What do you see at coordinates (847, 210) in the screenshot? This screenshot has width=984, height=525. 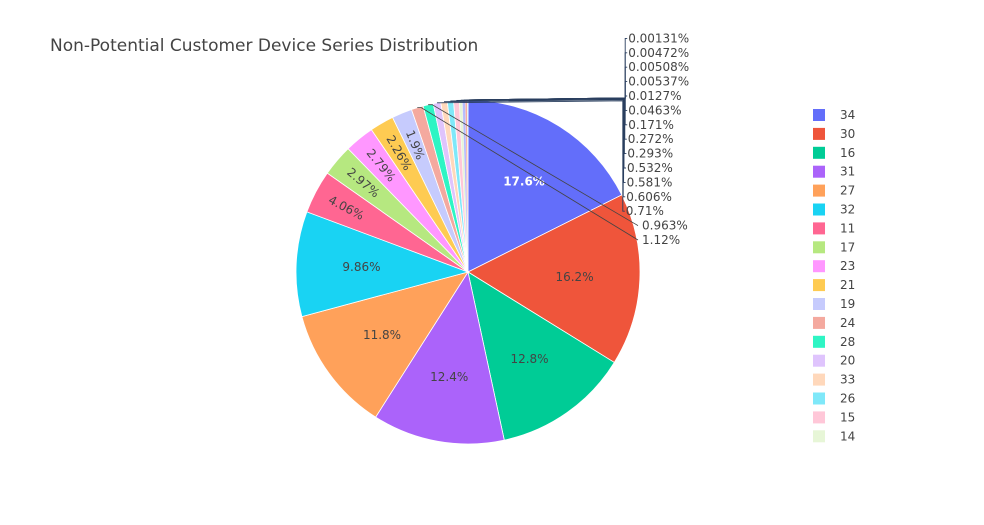 I see `legend-label-32: 32` at bounding box center [847, 210].